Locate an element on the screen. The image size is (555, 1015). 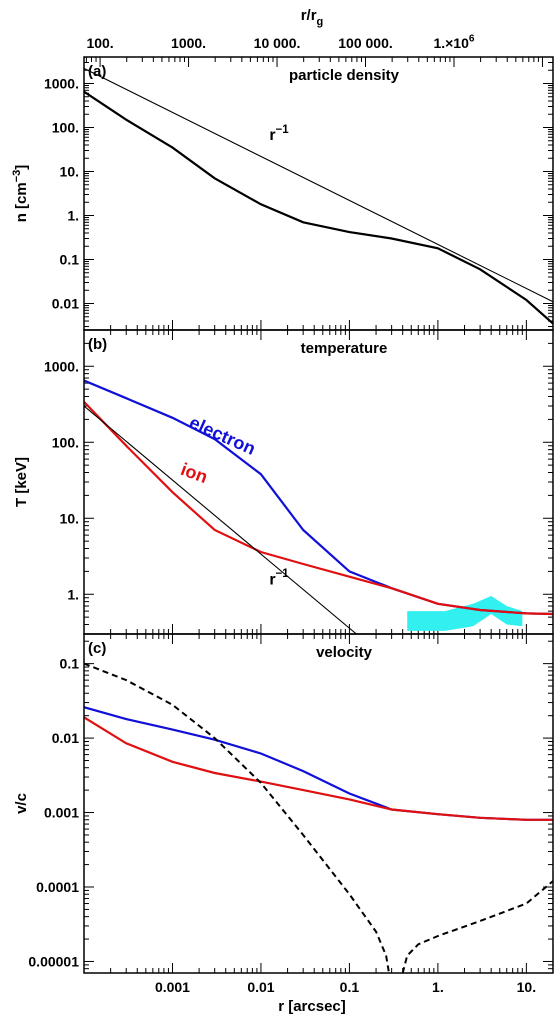
top-x-tick-label: 100. is located at coordinates (99, 43).